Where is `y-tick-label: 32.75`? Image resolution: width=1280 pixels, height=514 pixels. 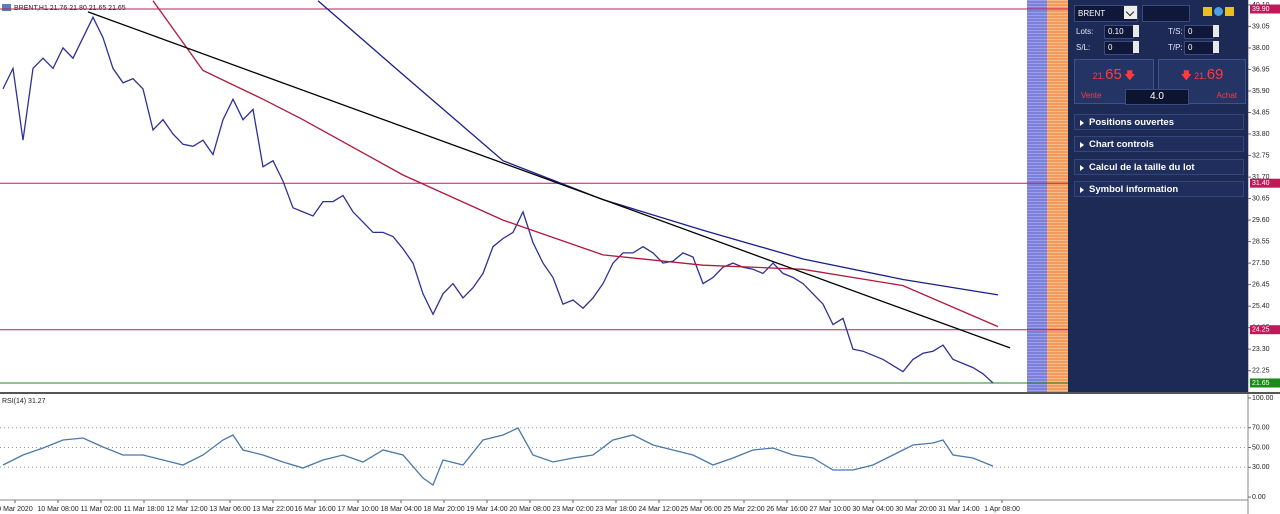 y-tick-label: 32.75 is located at coordinates (1261, 155).